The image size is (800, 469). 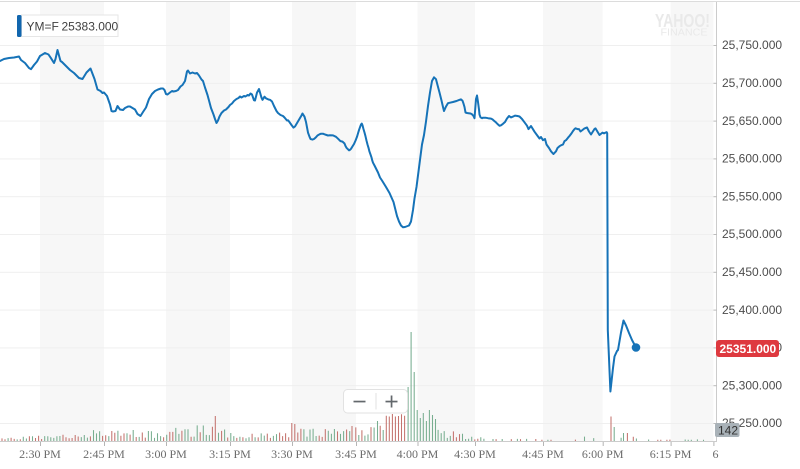 What do you see at coordinates (752, 310) in the screenshot?
I see `svg-text: 25,400.000` at bounding box center [752, 310].